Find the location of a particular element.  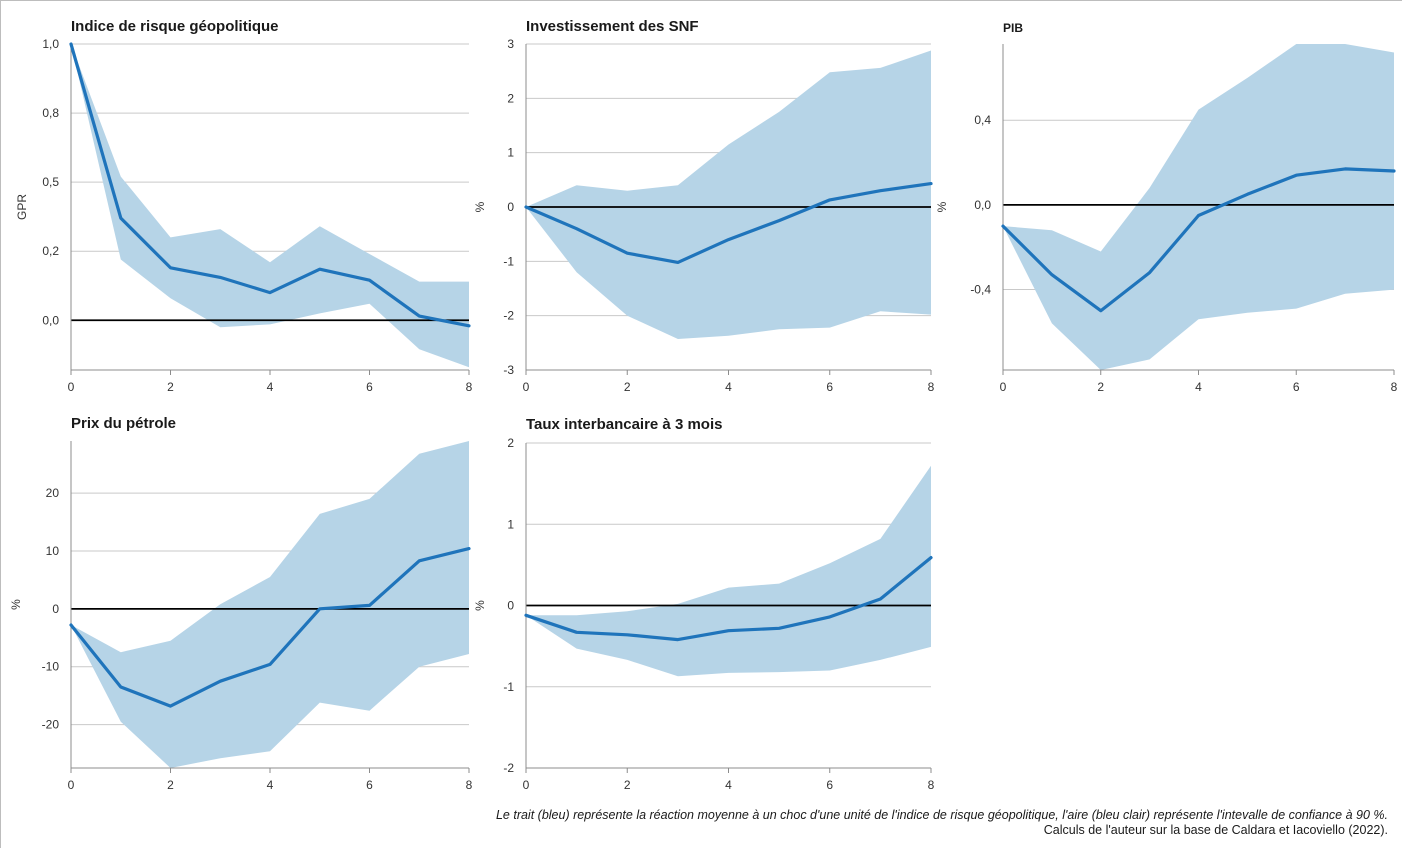

y-tick-label: 0,8 is located at coordinates (50, 113).